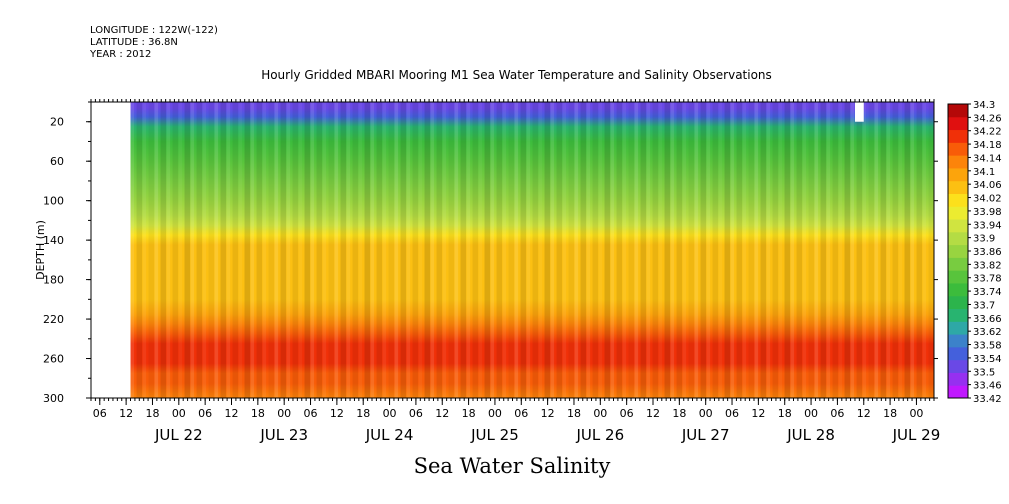 This screenshot has height=504, width=1009. What do you see at coordinates (389, 435) in the screenshot?
I see `x-date-label: JUL 24` at bounding box center [389, 435].